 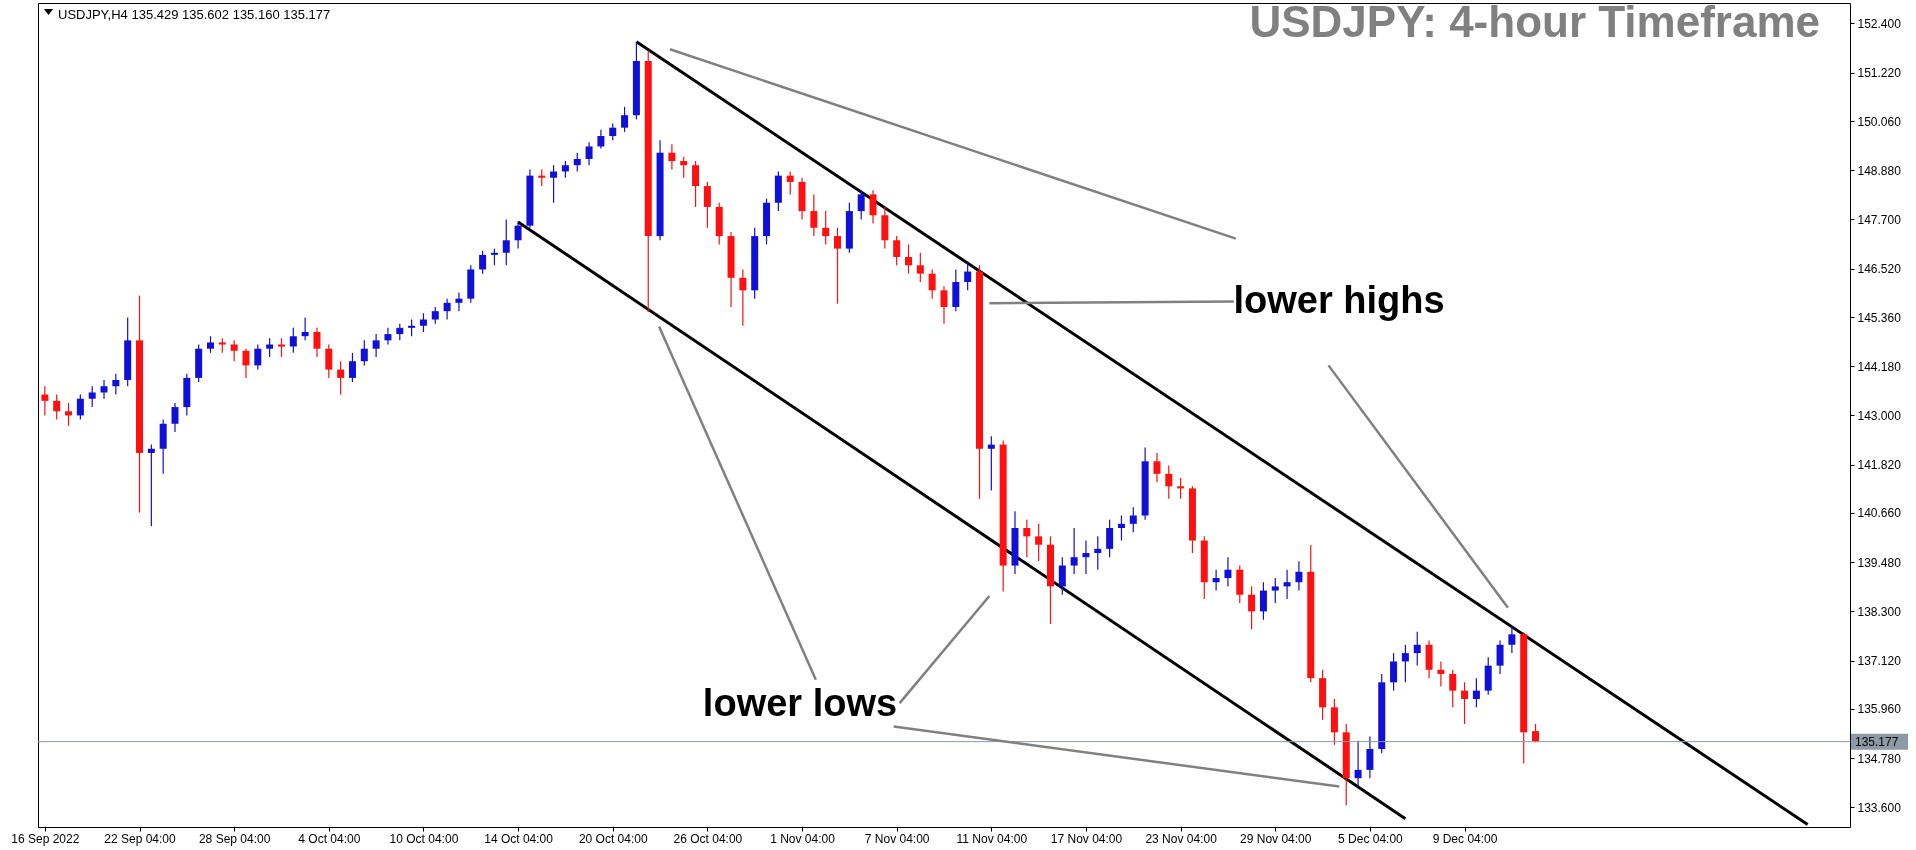 What do you see at coordinates (613, 838) in the screenshot?
I see `x-tick-label: 20 Oct 04:00` at bounding box center [613, 838].